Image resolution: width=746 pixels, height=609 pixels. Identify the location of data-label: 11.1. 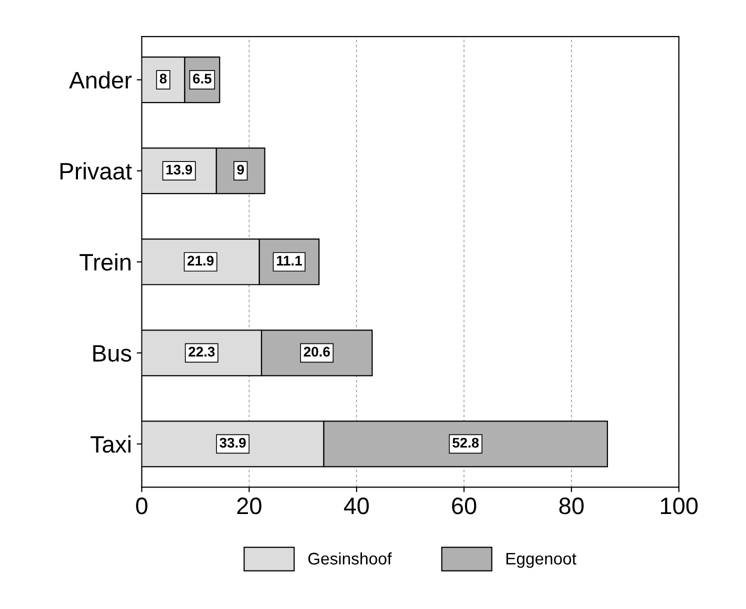
(289, 261).